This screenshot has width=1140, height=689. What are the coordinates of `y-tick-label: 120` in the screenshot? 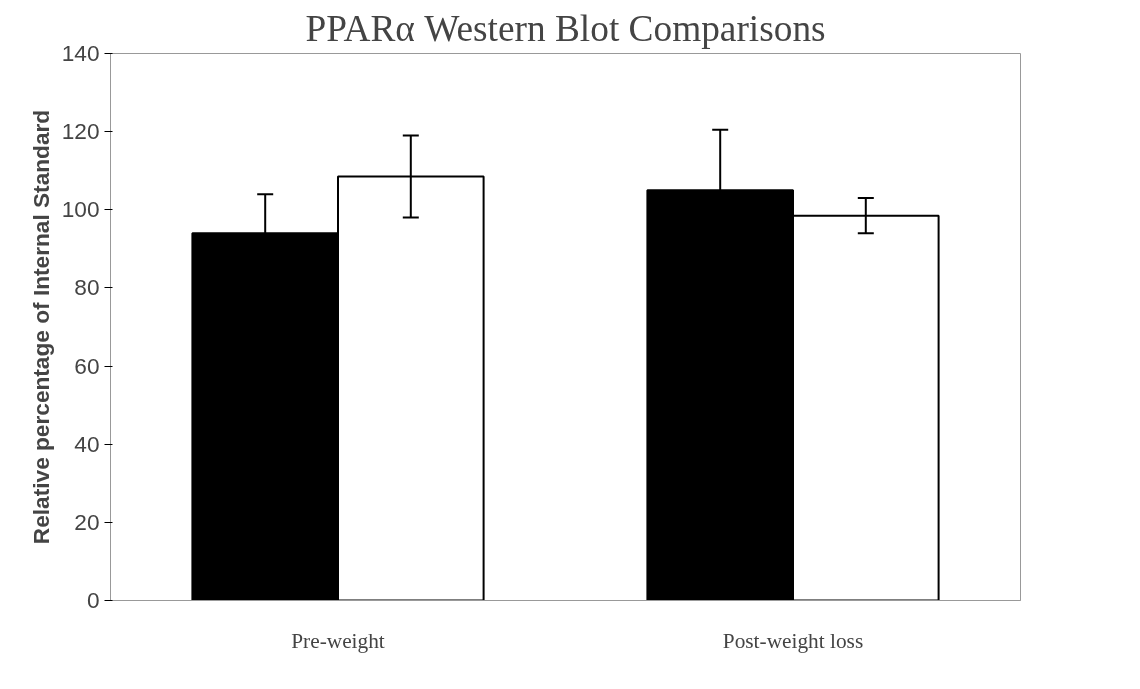 It's located at (80, 131).